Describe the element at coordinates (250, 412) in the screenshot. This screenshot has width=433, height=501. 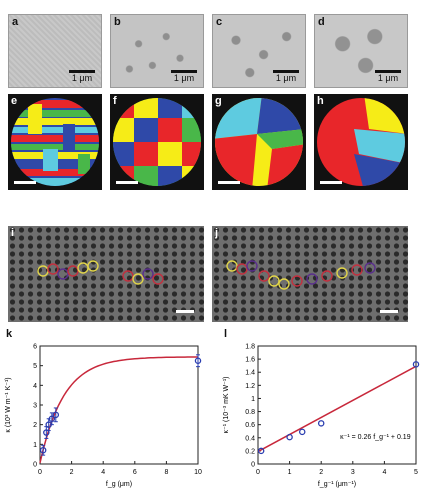
I see `y-tick-label: 0.8` at that location.